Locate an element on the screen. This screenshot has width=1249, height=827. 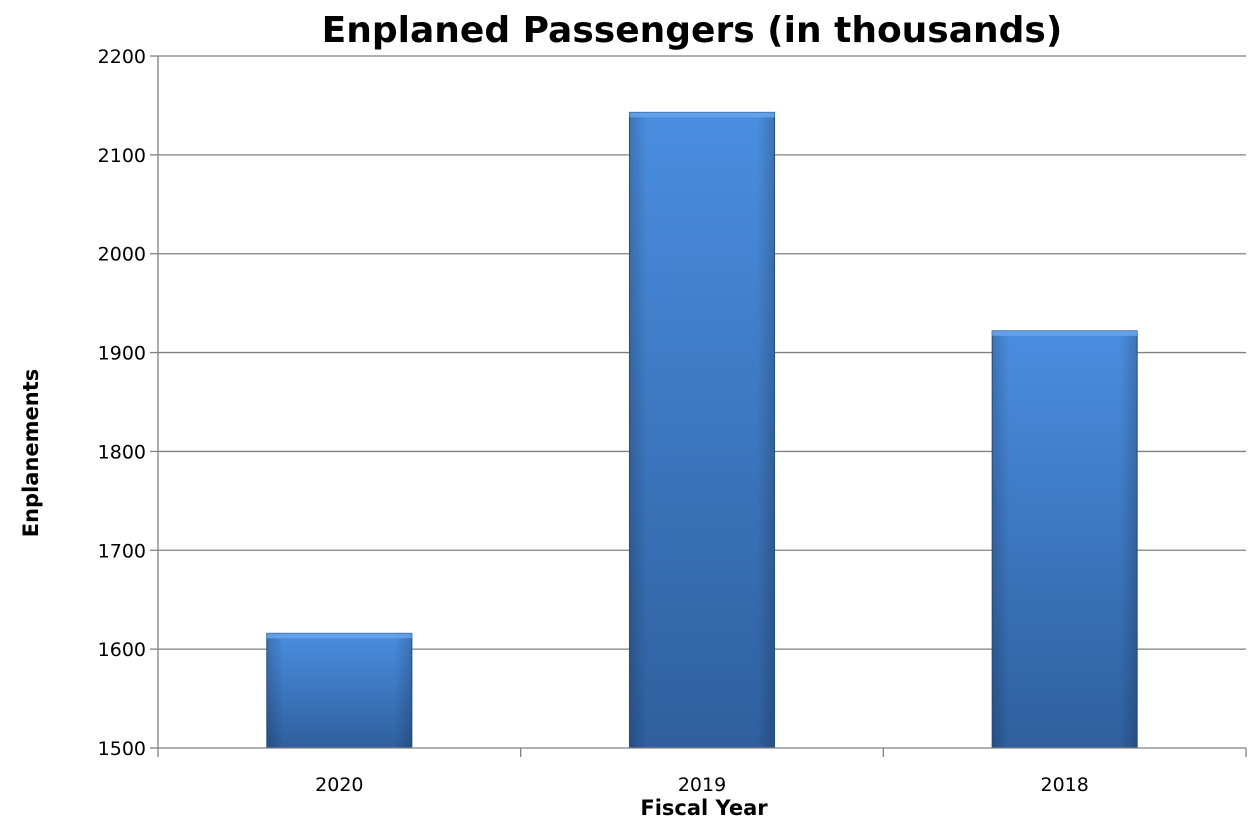
y-tick-label: 1900 is located at coordinates (122, 354).